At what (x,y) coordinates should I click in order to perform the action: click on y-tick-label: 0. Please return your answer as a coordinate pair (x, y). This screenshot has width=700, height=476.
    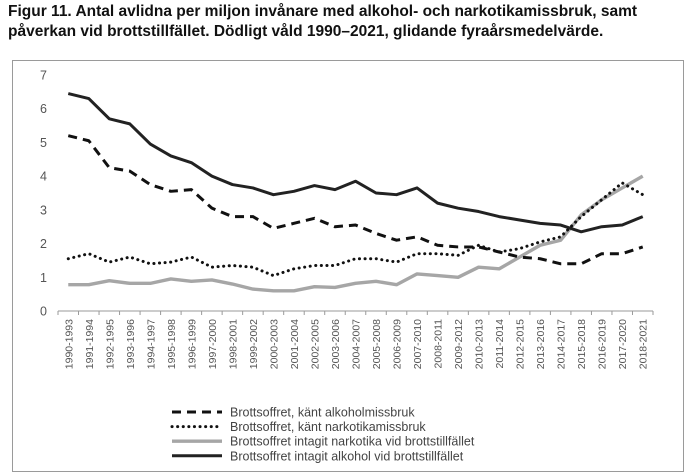
    Looking at the image, I should click on (43, 312).